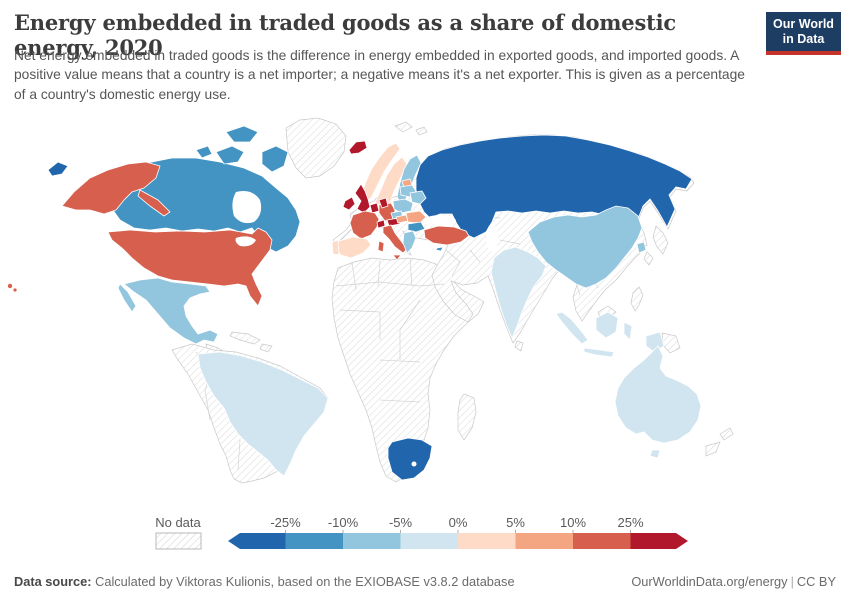 The width and height of the screenshot is (850, 600). What do you see at coordinates (515, 522) in the screenshot?
I see `legend-tick-label: 5%` at bounding box center [515, 522].